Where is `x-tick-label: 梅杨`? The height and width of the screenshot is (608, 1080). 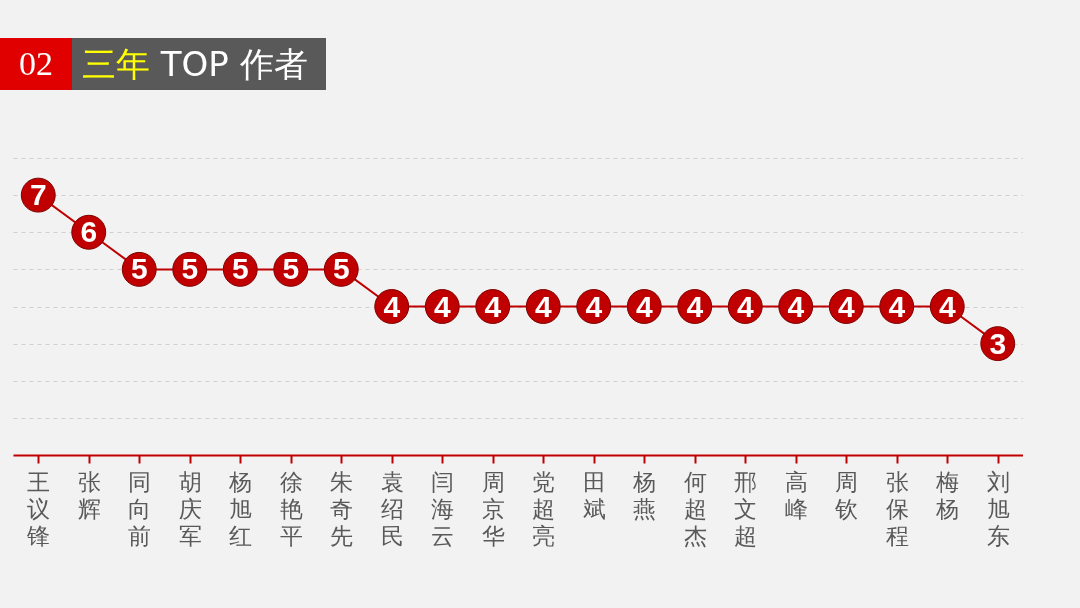 x-tick-label: 梅杨 is located at coordinates (947, 495).